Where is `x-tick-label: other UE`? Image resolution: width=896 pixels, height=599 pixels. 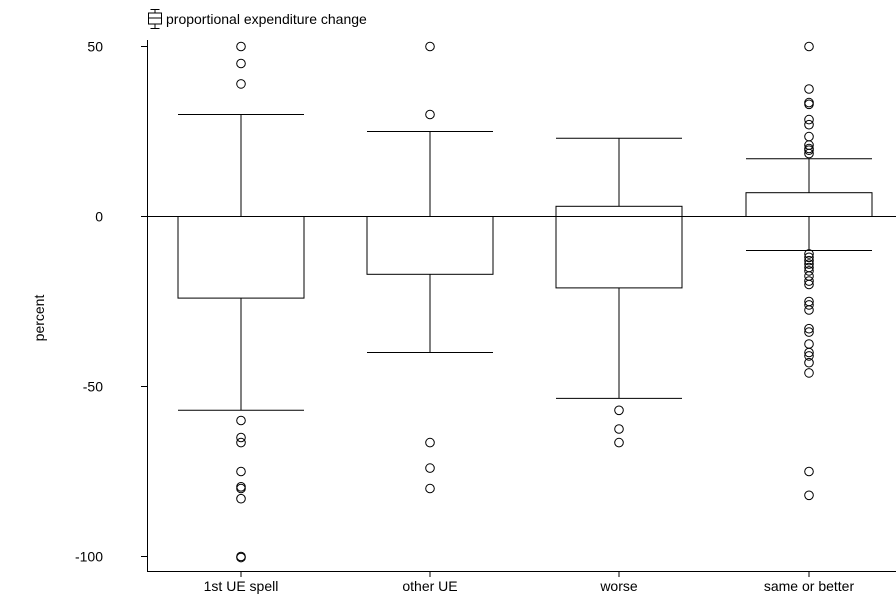 x-tick-label: other UE is located at coordinates (429, 586).